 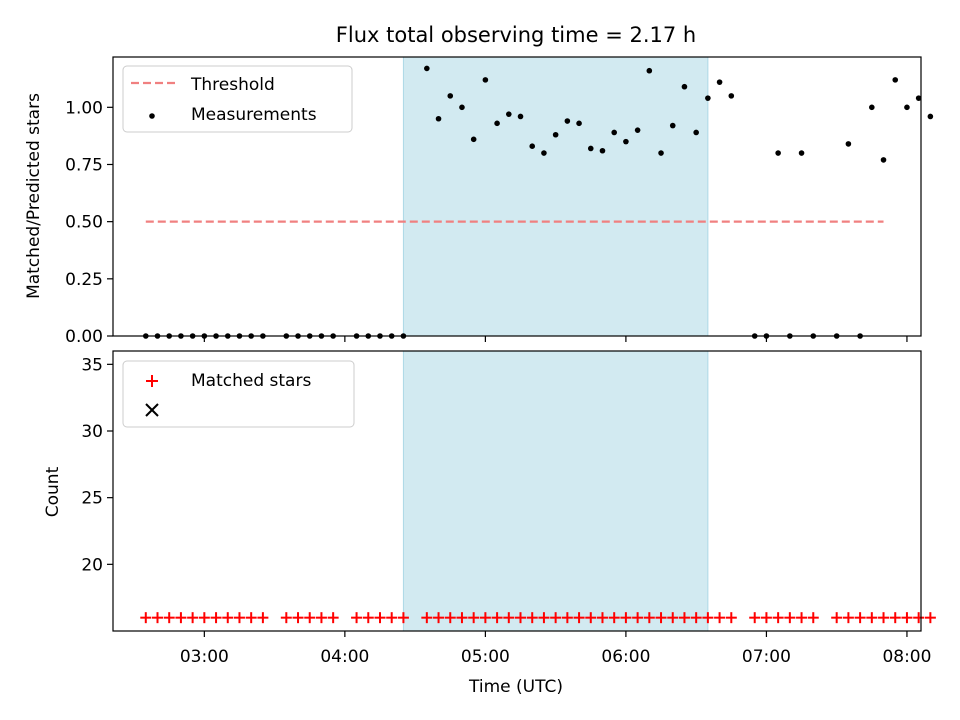 What do you see at coordinates (92, 432) in the screenshot?
I see `y-tick-label: 30` at bounding box center [92, 432].